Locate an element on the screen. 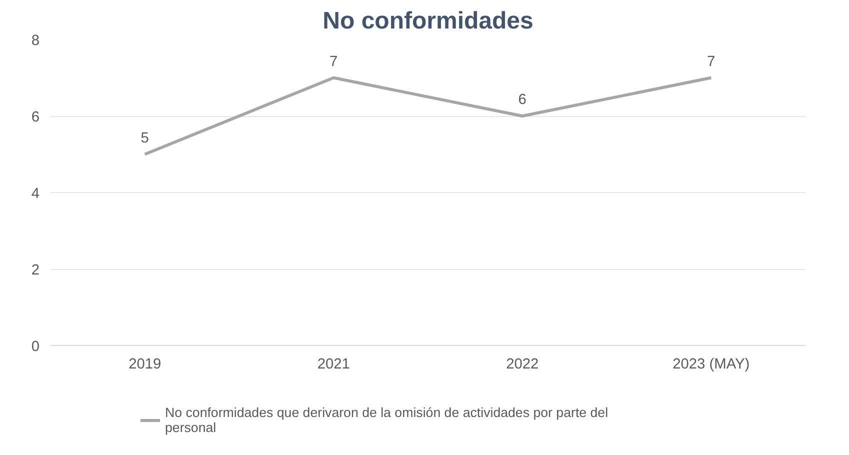  y-tick-label: 8 is located at coordinates (35, 41).